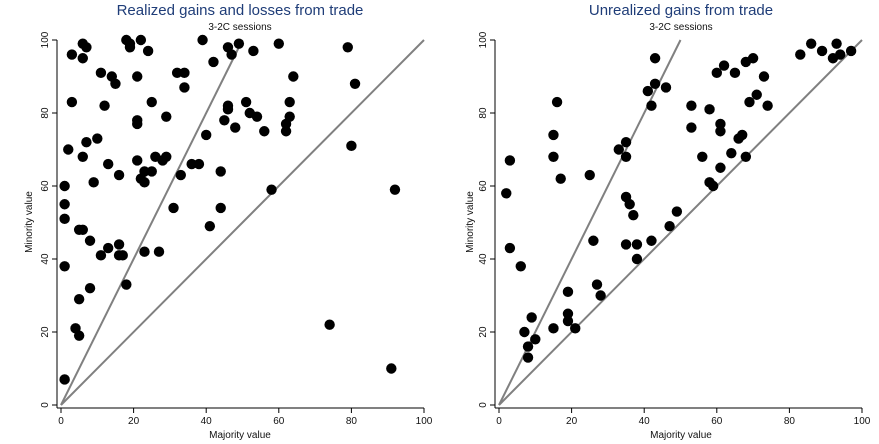 The width and height of the screenshot is (879, 444). I want to click on y-axis-label: Minority value, so click(29, 222).